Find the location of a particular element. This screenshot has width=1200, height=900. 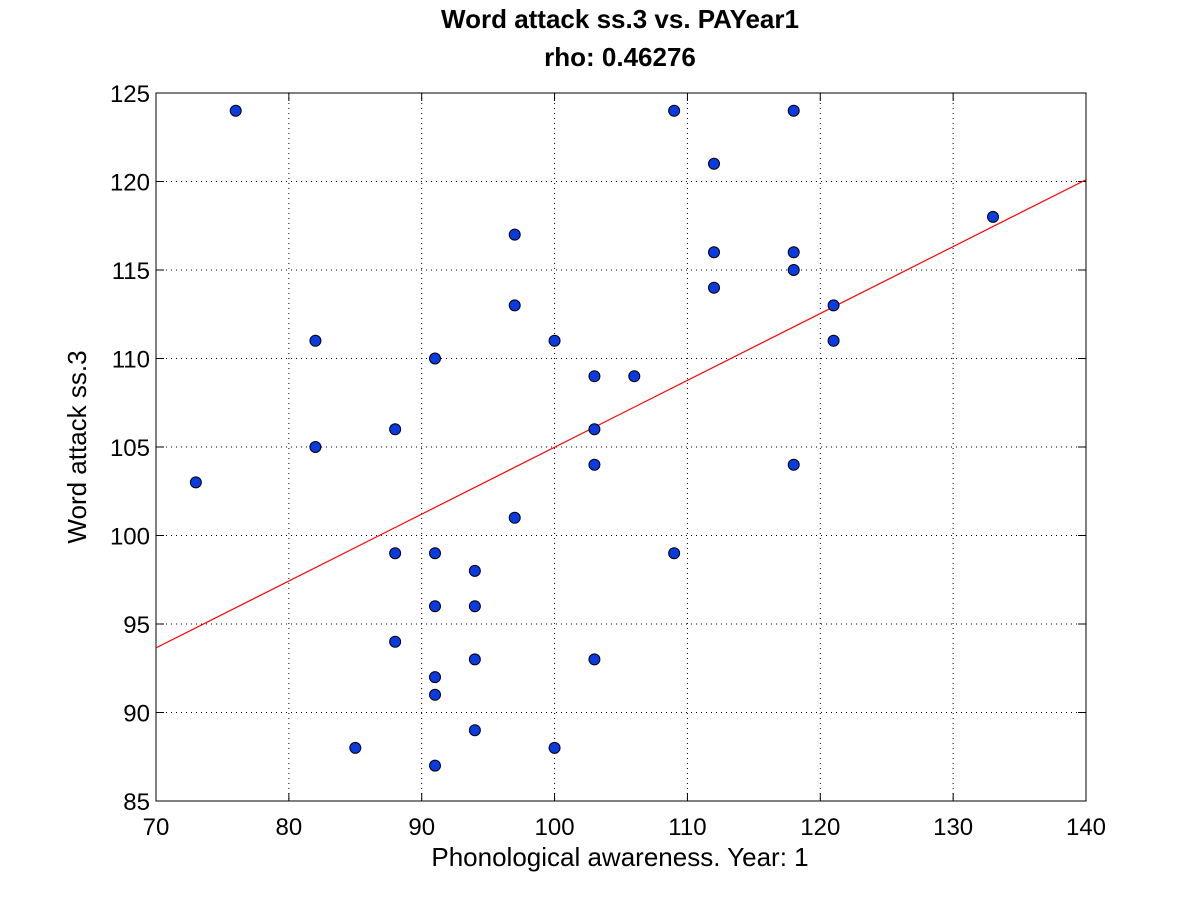

y-tick-label: 100 is located at coordinates (130, 537).